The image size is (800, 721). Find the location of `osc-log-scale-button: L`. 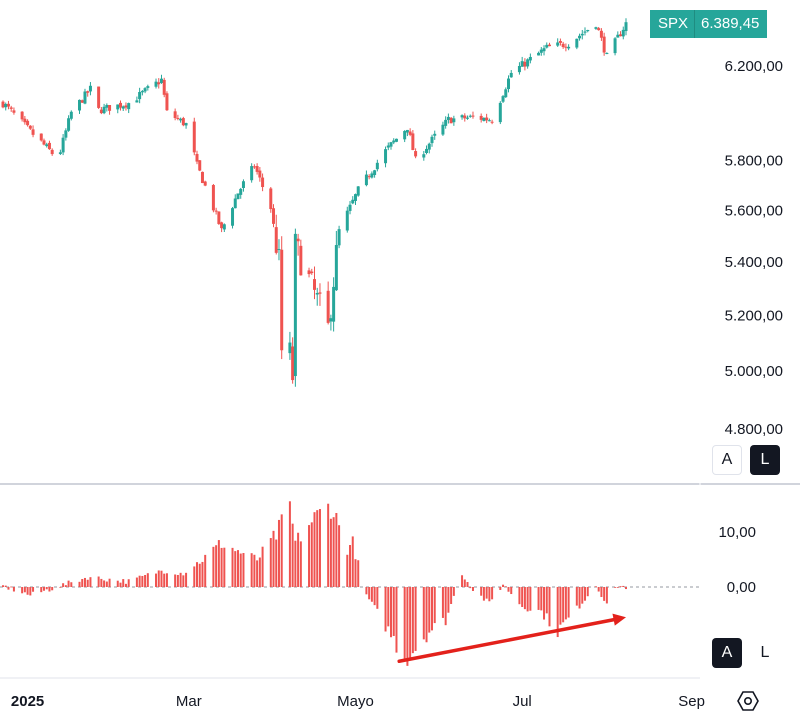

osc-log-scale-button: L is located at coordinates (765, 653).